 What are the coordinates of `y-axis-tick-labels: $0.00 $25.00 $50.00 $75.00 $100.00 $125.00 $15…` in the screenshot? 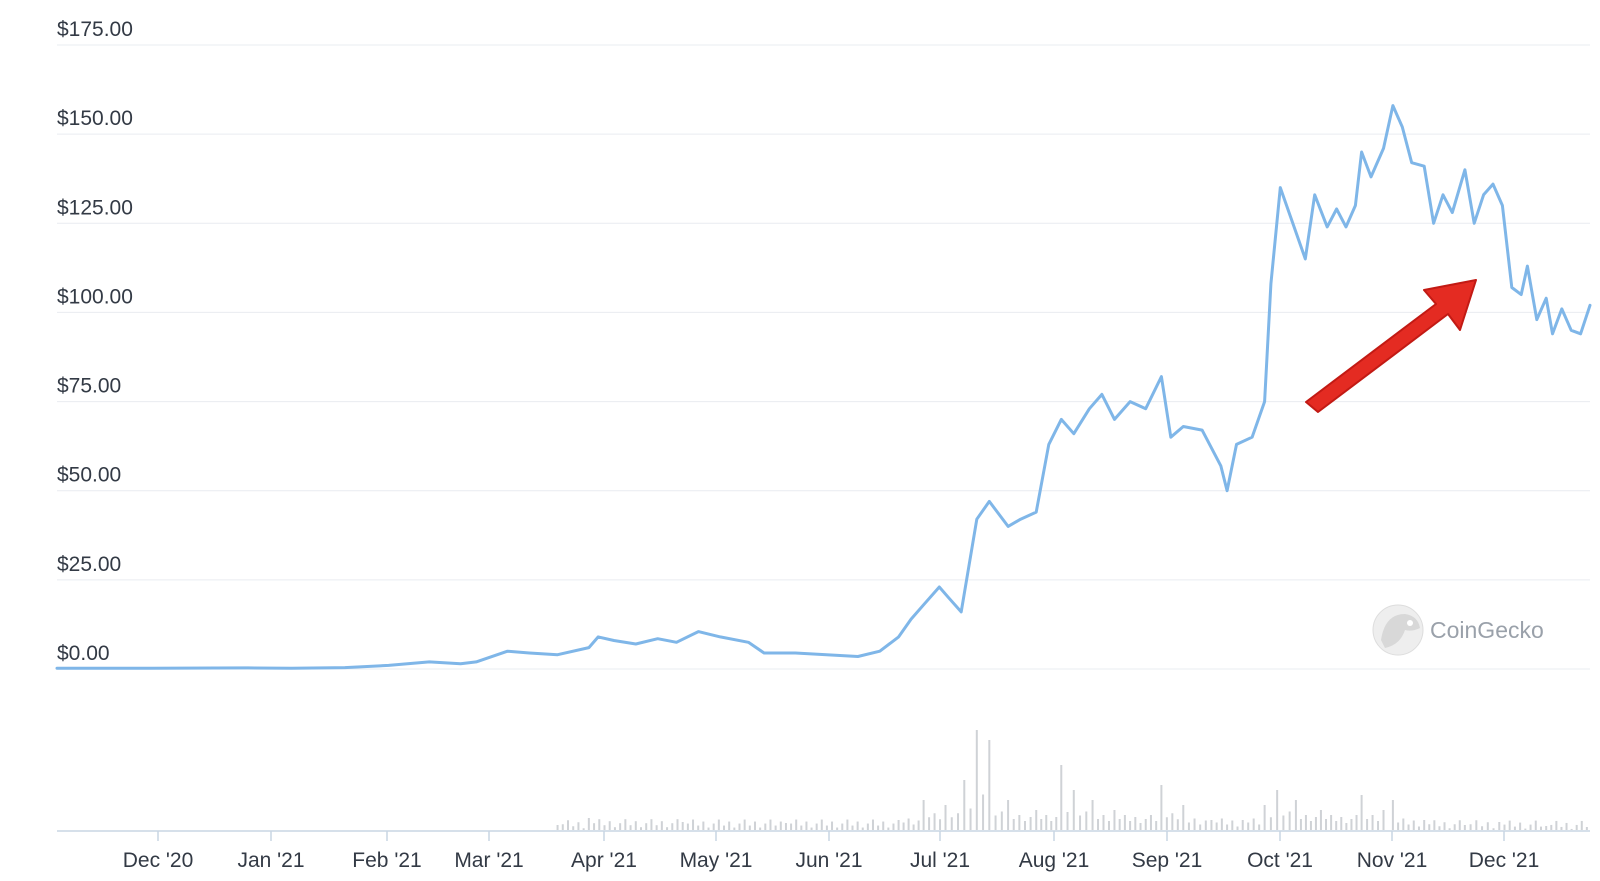 It's located at (95, 341).